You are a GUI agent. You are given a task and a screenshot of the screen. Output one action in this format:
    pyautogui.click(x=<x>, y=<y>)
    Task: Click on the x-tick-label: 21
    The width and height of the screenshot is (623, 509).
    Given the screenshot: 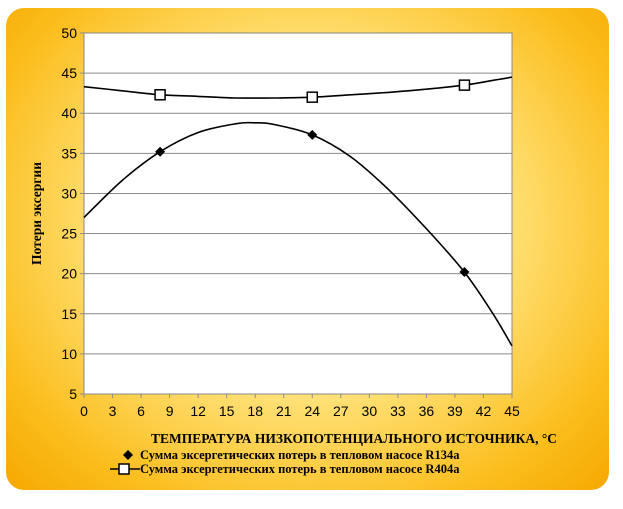 What is the action you would take?
    pyautogui.click(x=284, y=411)
    